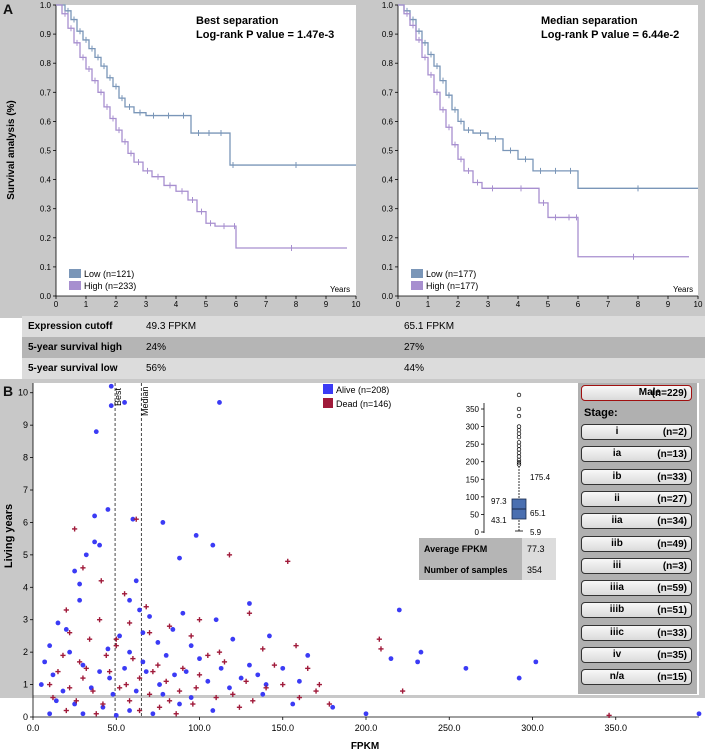 The width and height of the screenshot is (705, 754). Describe the element at coordinates (615, 728) in the screenshot. I see `scatter-x-tick-label: 350.0` at that location.